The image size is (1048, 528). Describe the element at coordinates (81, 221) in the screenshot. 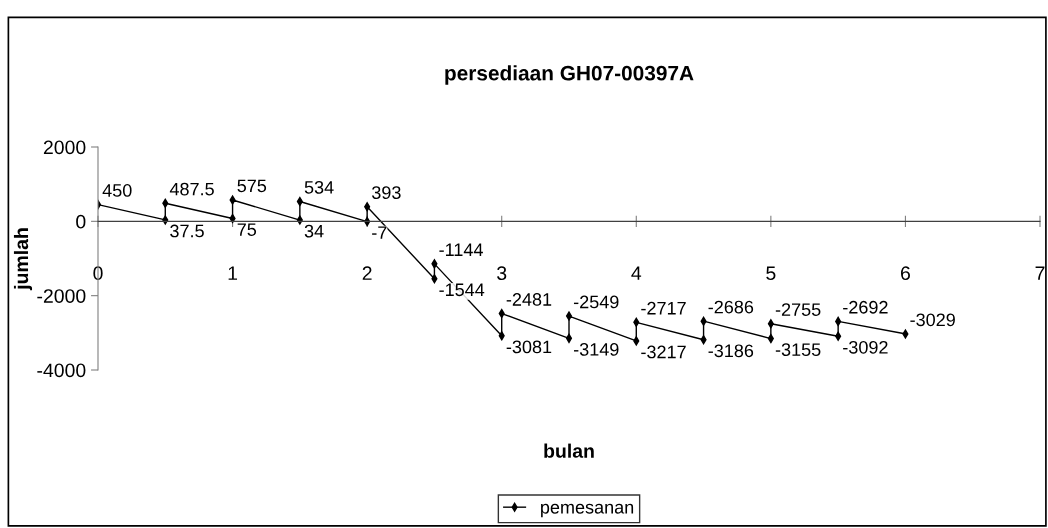

I see `y-tick-label: 0` at that location.